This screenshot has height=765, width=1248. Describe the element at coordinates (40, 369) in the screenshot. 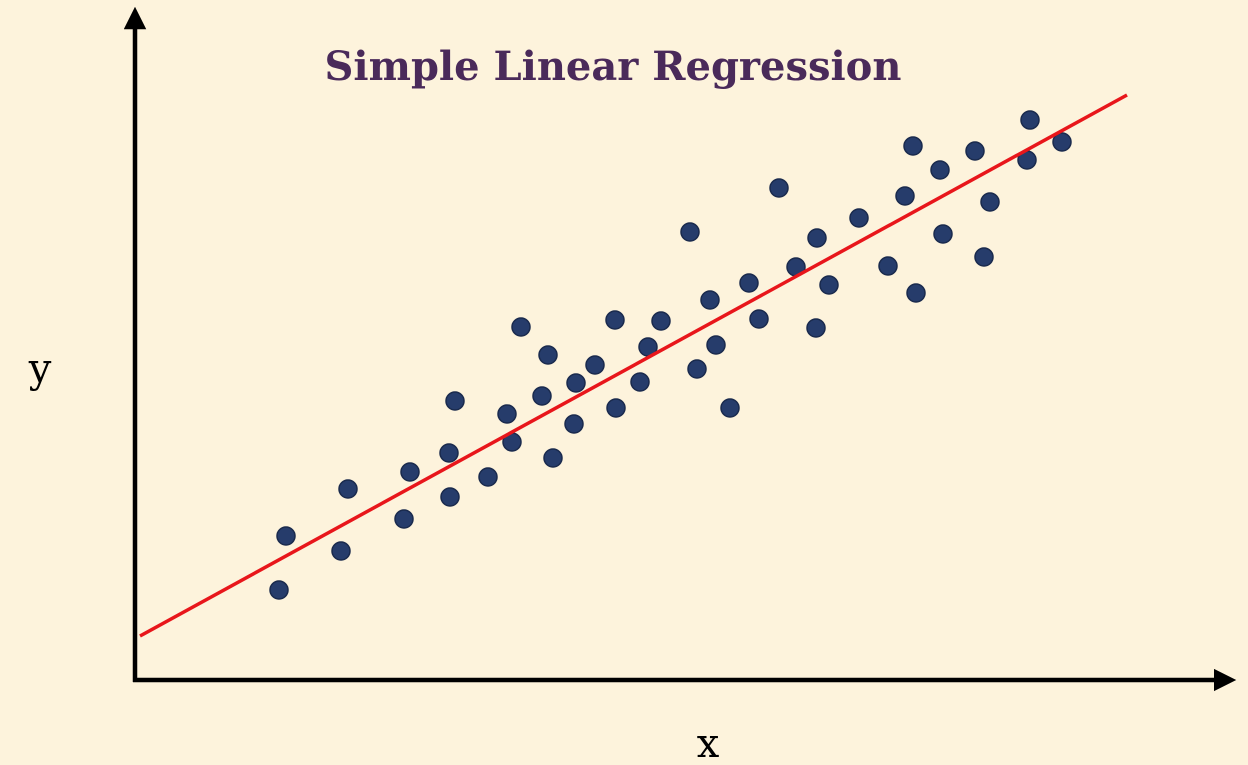

I see `y-axis-label: y` at that location.